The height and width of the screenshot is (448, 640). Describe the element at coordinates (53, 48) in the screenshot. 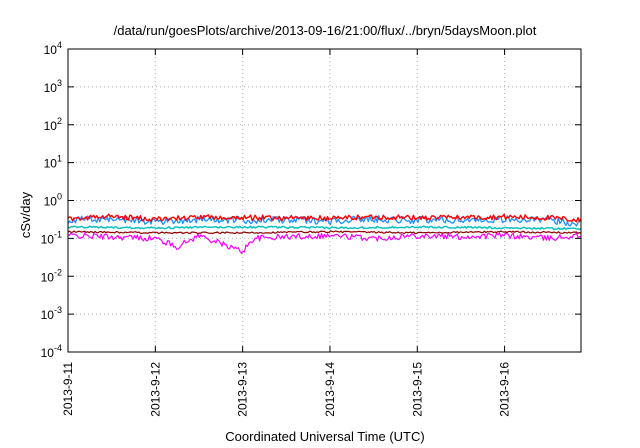

I see `y-tick-label: 10⁴` at that location.